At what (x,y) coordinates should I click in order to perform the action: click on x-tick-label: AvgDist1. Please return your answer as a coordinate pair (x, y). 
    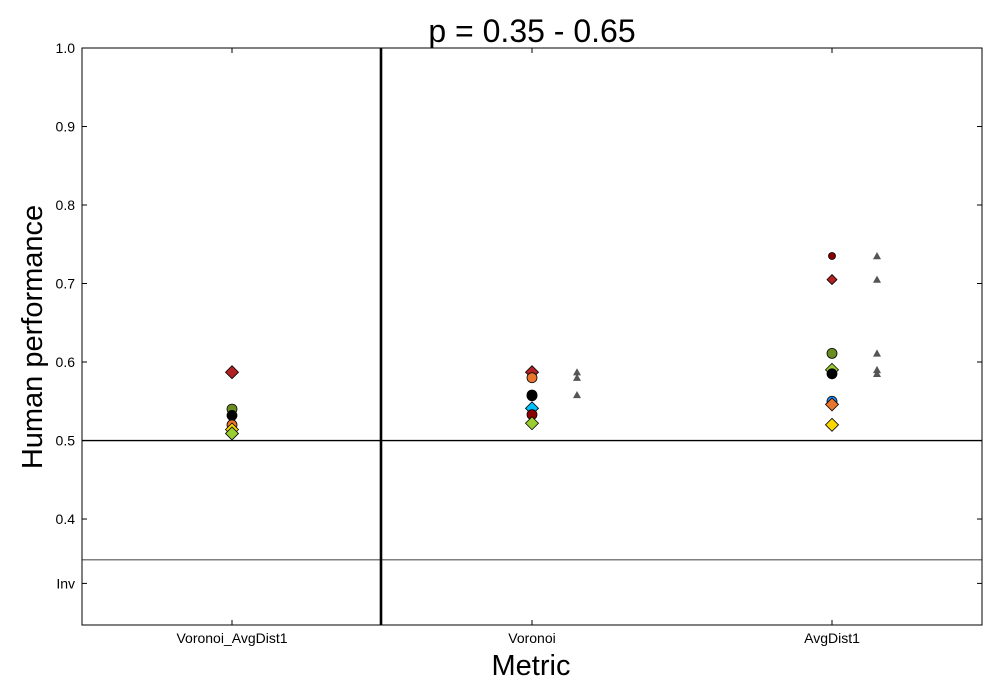
    Looking at the image, I should click on (832, 638).